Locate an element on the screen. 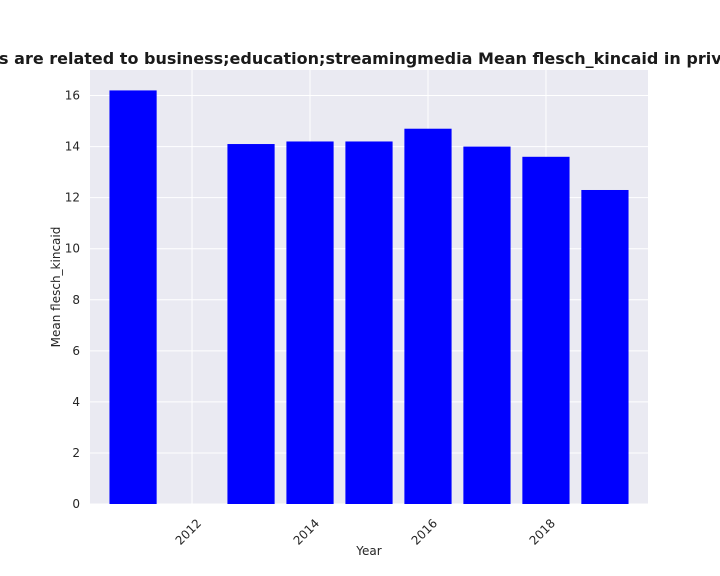 The image size is (720, 576). y-axis-ticks: 0 2 4 6 8 10 12 14 16 is located at coordinates (72, 300).